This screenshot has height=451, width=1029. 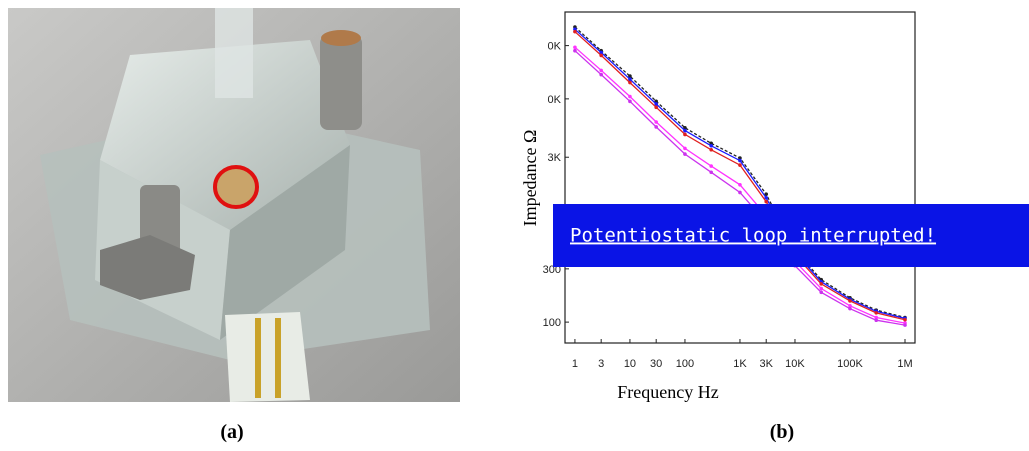 I want to click on x-tick-label: 100, so click(x=685, y=364).